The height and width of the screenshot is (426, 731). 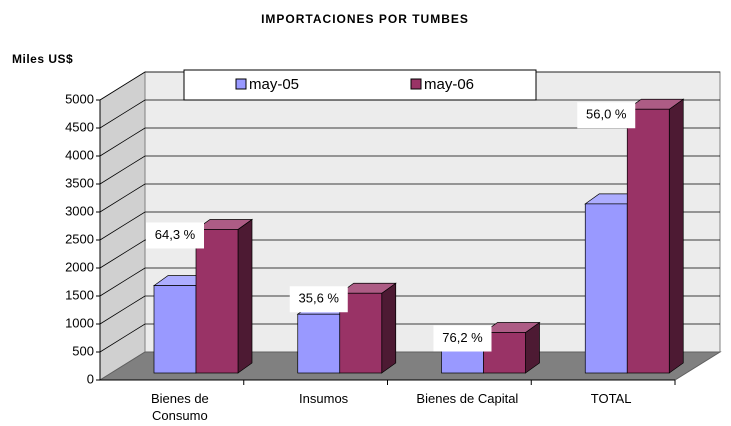 I want to click on x-tick-label: TOTAL, so click(x=611, y=398).